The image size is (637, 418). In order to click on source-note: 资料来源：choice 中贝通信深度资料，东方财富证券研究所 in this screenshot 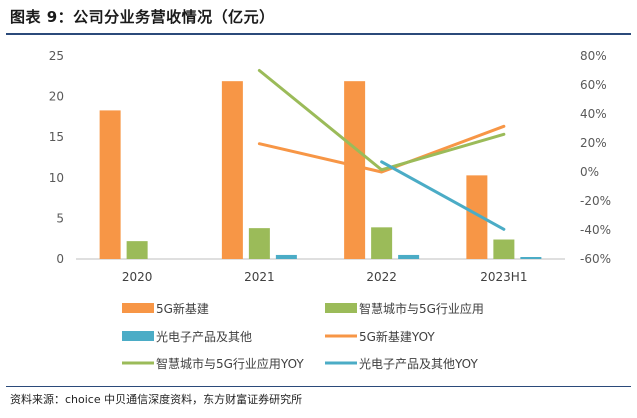, I will do `click(156, 399)`.